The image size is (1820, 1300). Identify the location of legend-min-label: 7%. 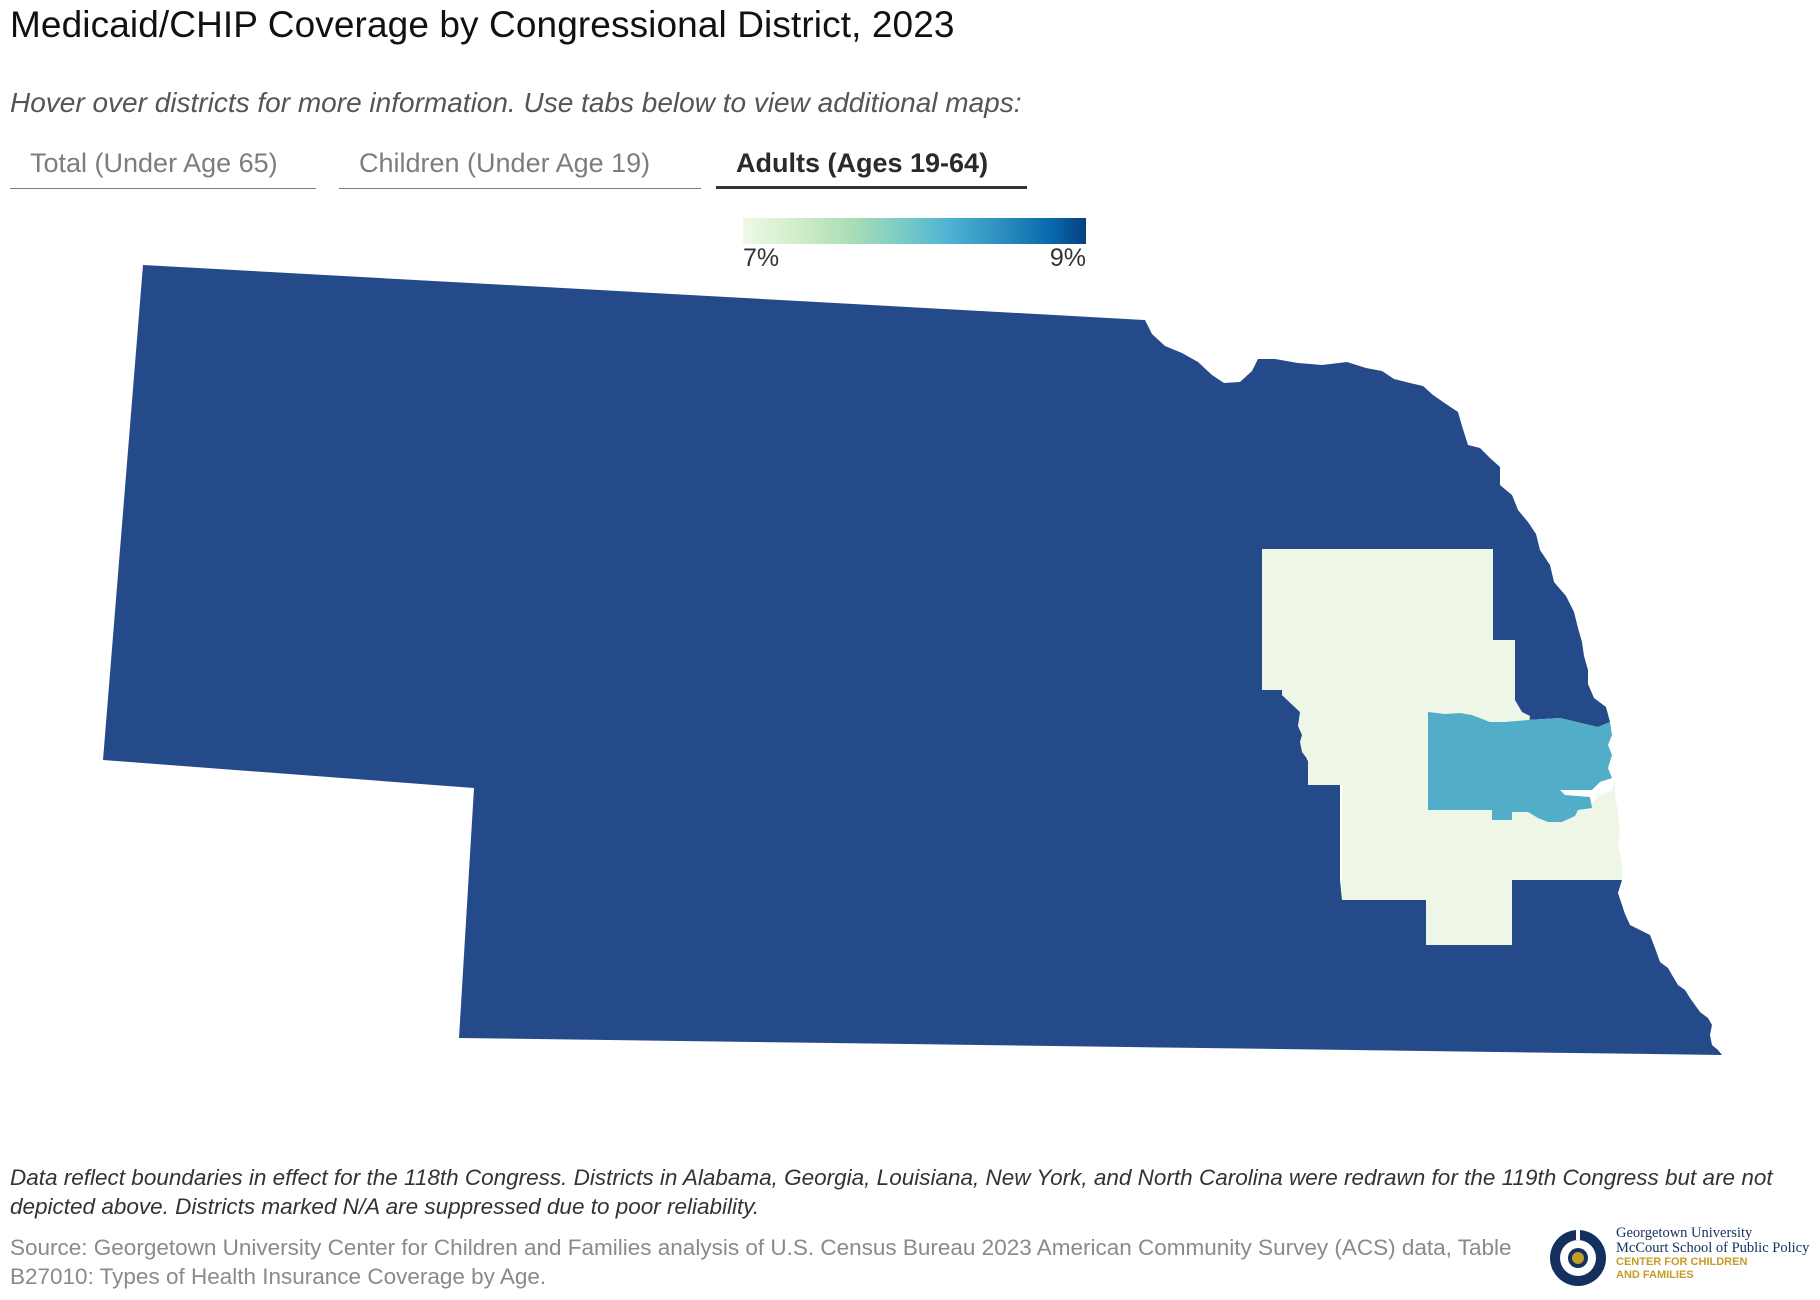
(761, 258).